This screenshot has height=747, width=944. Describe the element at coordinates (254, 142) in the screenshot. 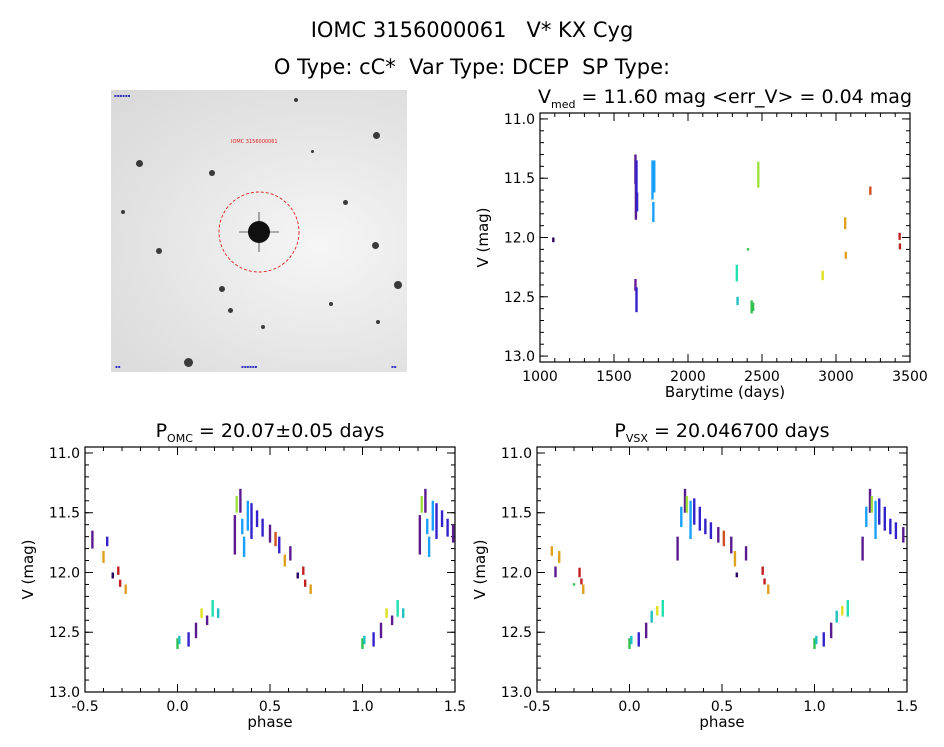

I see `target-label: IOMC 3156000061` at that location.